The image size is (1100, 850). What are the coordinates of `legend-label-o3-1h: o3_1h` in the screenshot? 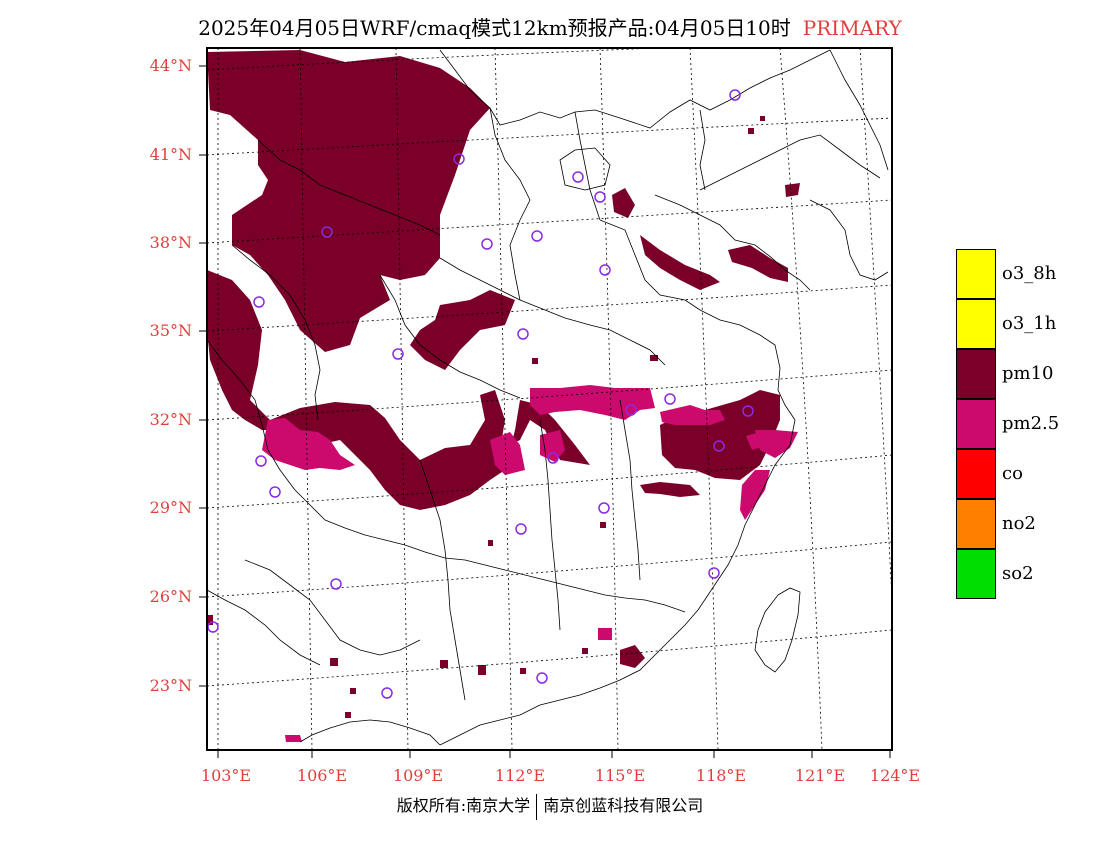 It's located at (1029, 323).